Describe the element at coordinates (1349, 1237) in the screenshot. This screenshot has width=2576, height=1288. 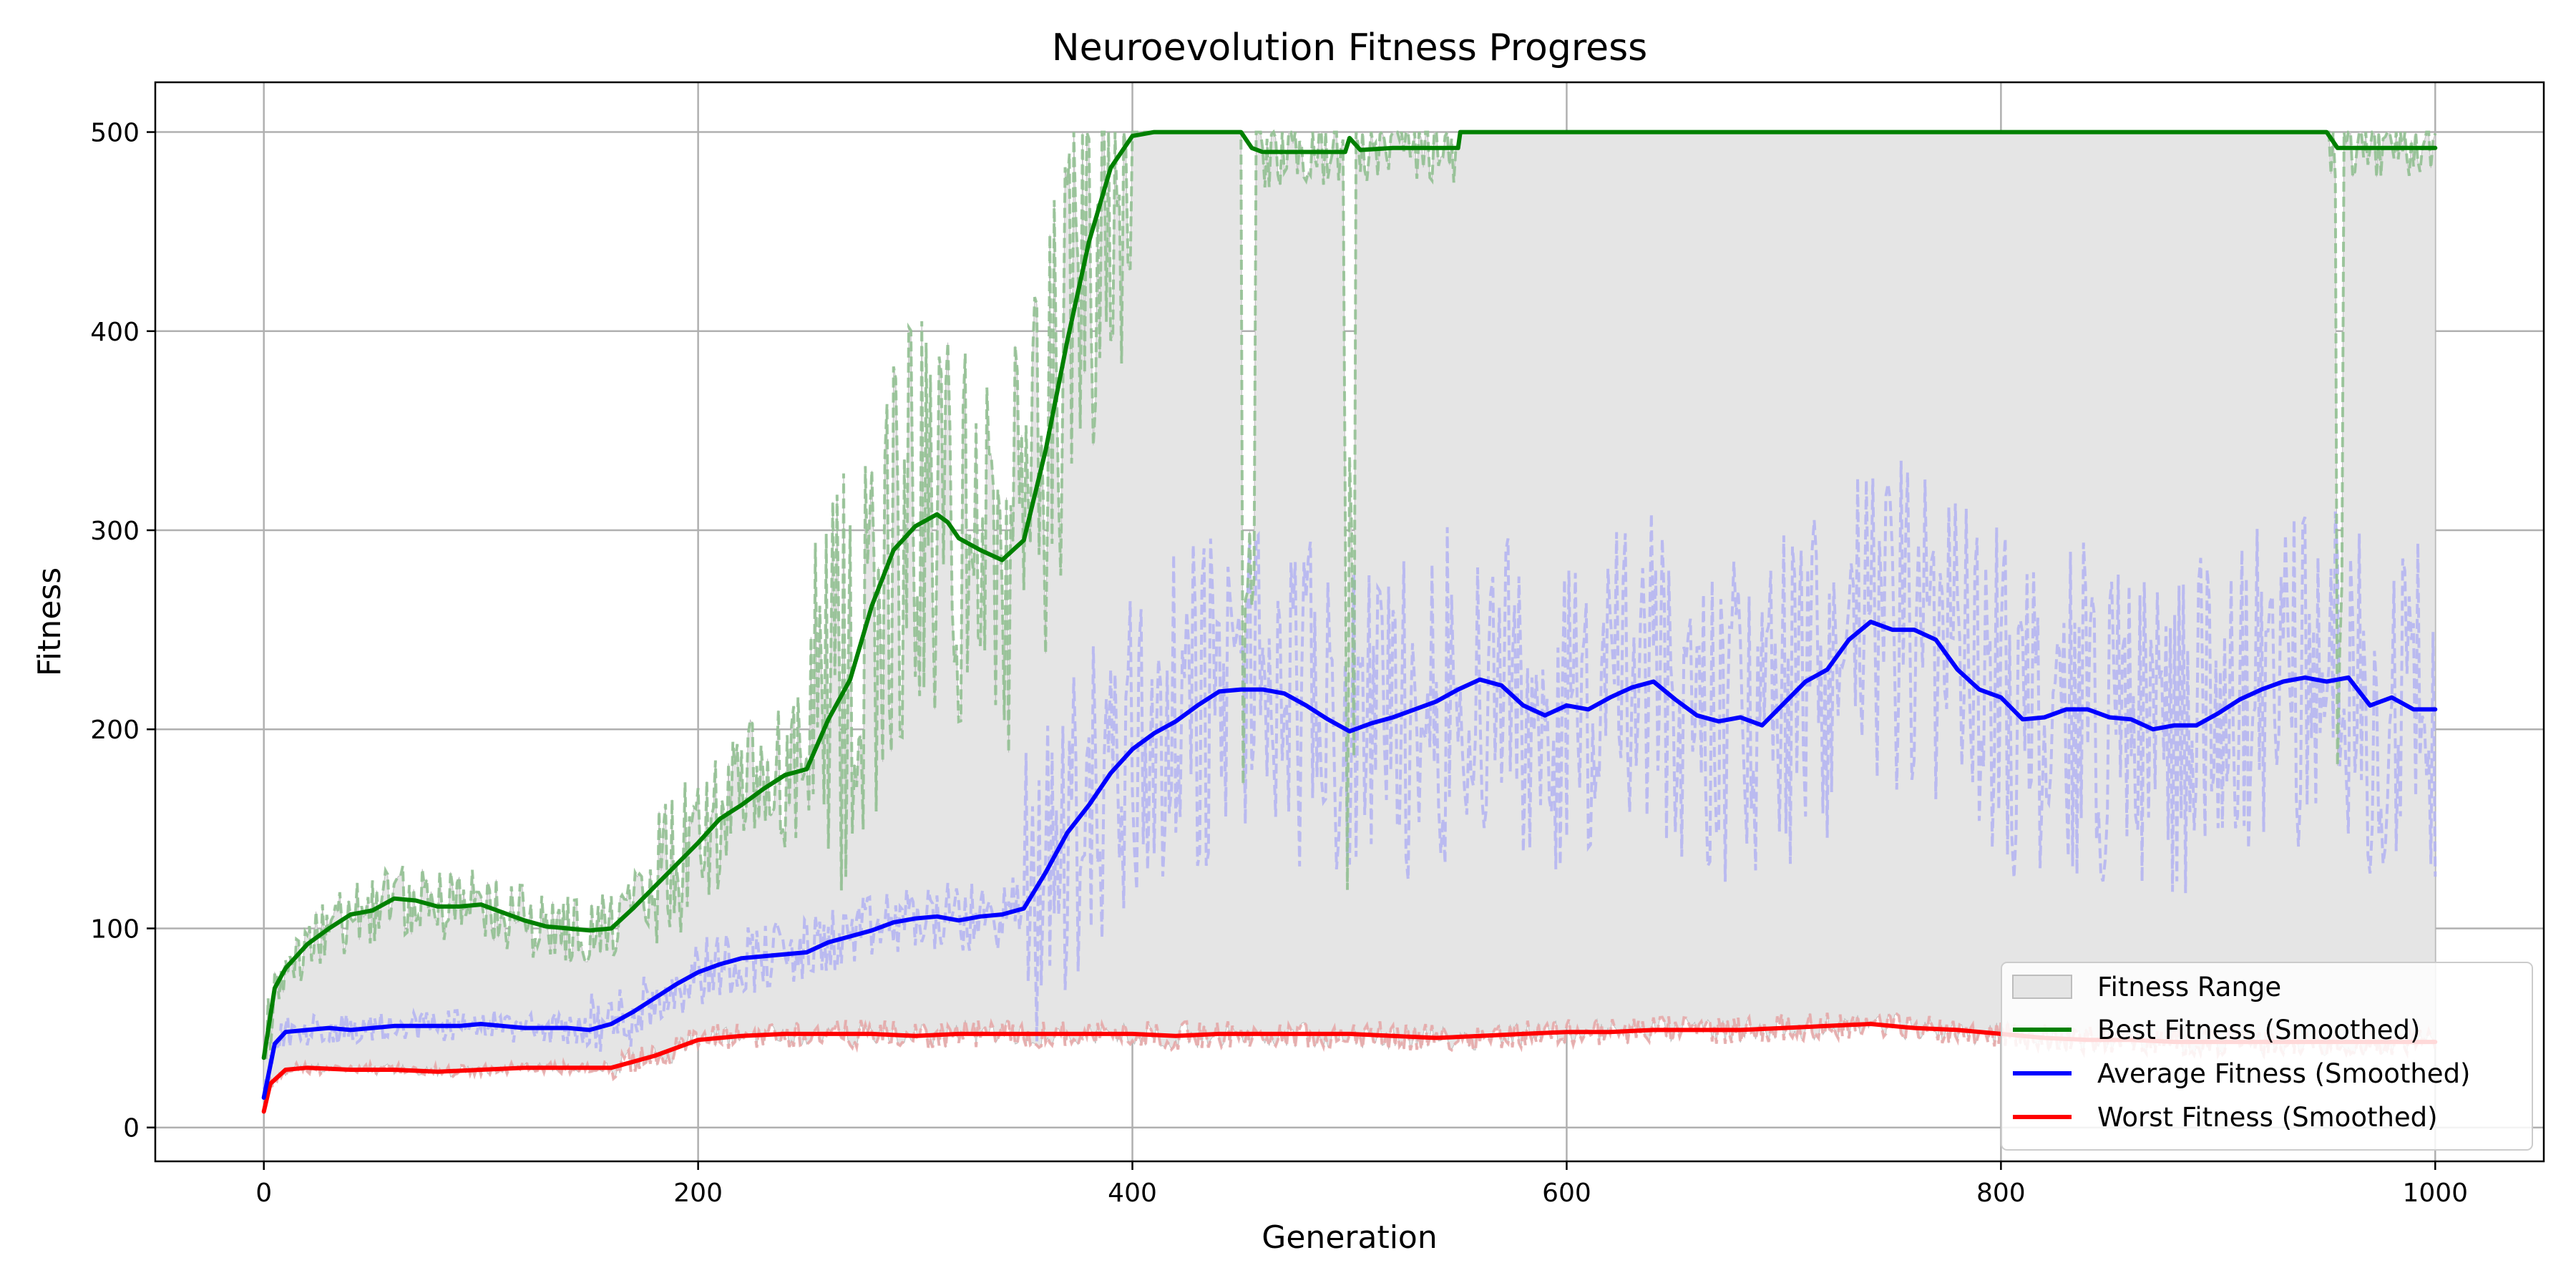
I see `x-axis-label: Generation` at that location.